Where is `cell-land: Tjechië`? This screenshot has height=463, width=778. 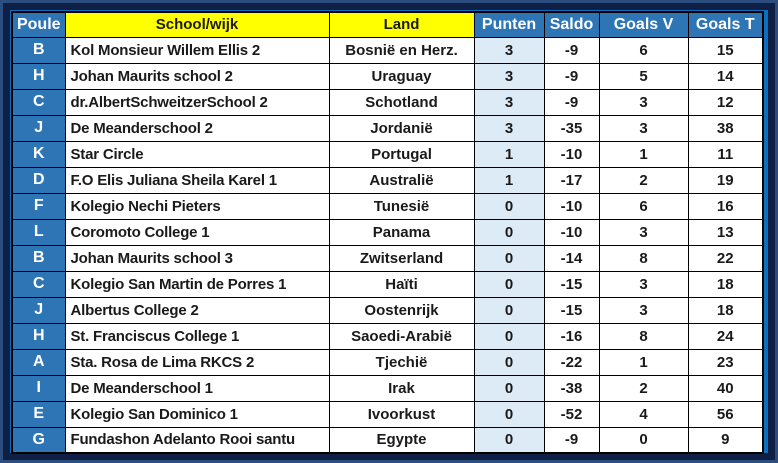
cell-land: Tjechië is located at coordinates (401, 362).